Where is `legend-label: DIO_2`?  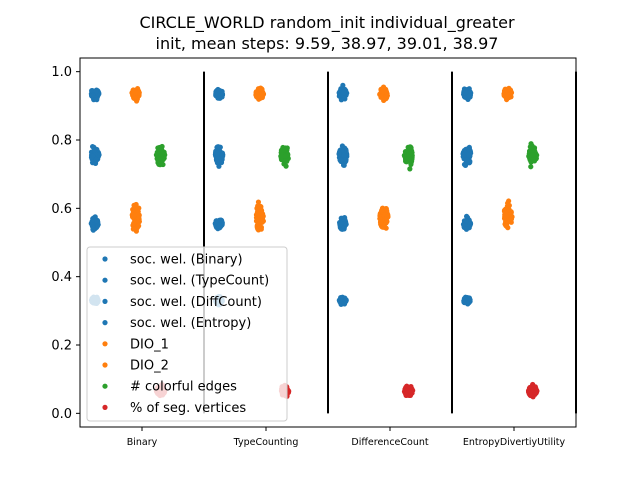 legend-label: DIO_2 is located at coordinates (149, 366).